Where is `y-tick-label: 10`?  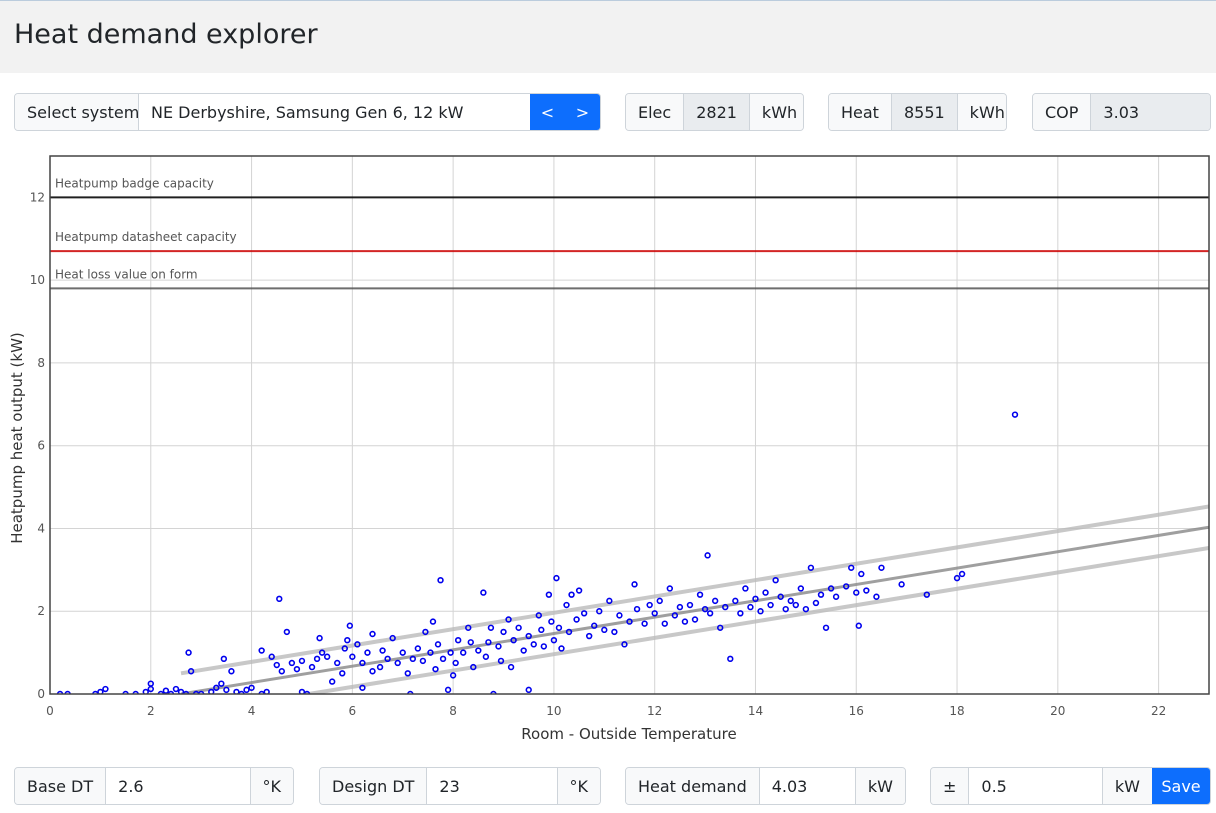 y-tick-label: 10 is located at coordinates (37, 280).